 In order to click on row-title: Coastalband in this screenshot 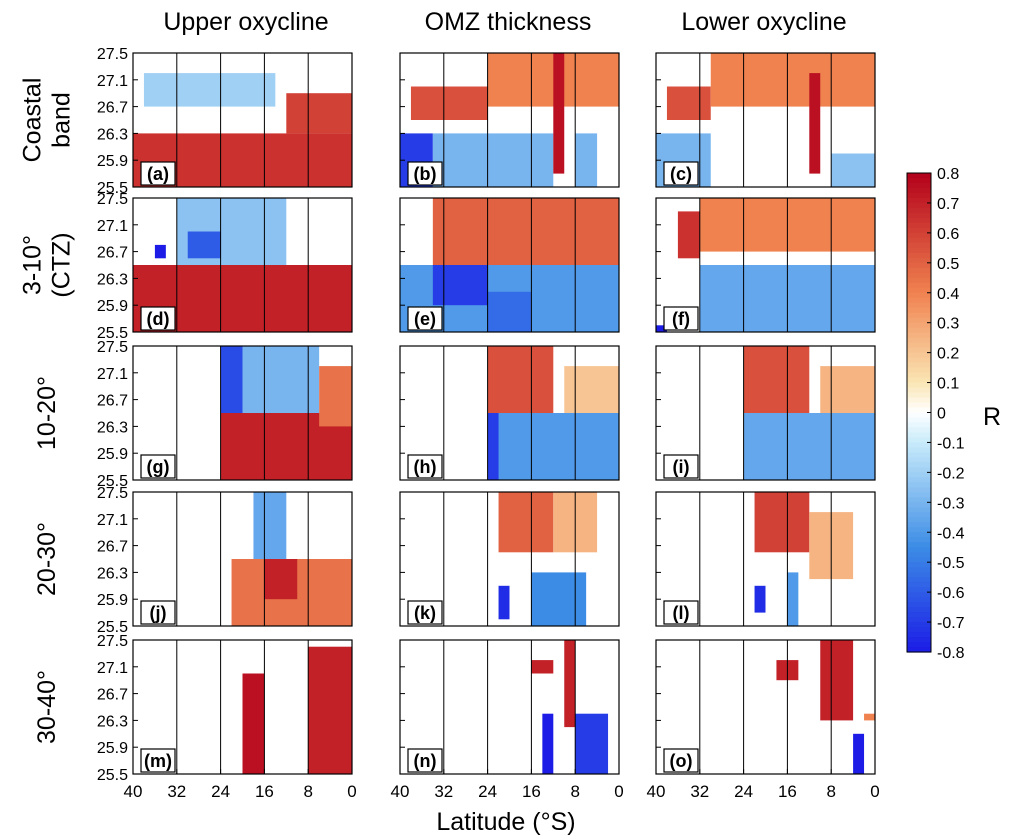, I will do `click(47, 120)`.